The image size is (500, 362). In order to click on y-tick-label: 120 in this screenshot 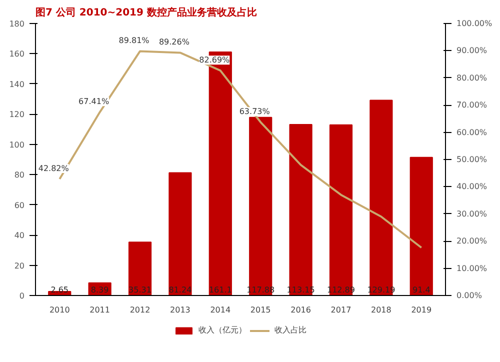, I will do `click(17, 115)`.